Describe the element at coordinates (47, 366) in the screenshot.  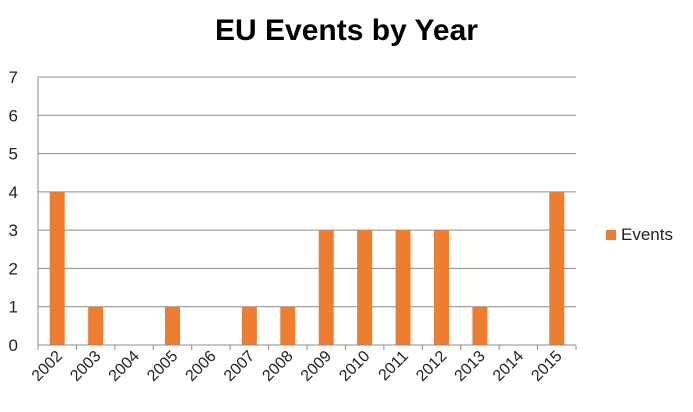
I see `x-tick-label: 2002` at that location.